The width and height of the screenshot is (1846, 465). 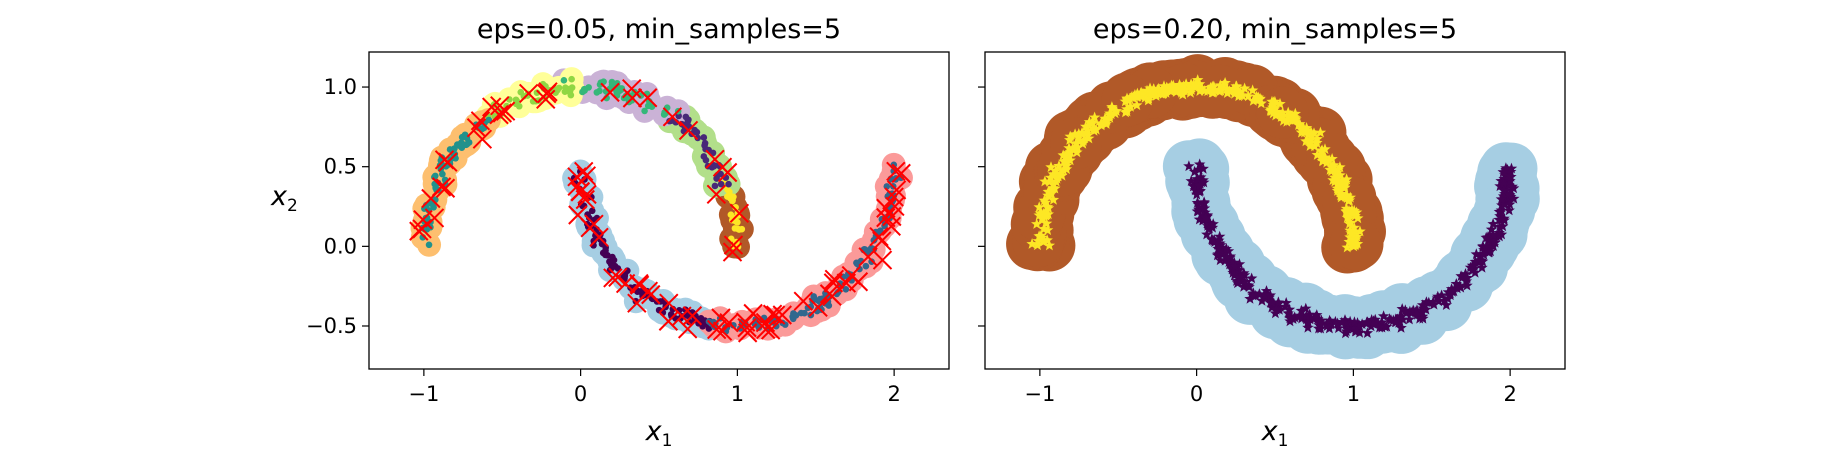 I want to click on y-tick-label: 0.0, so click(x=340, y=246).